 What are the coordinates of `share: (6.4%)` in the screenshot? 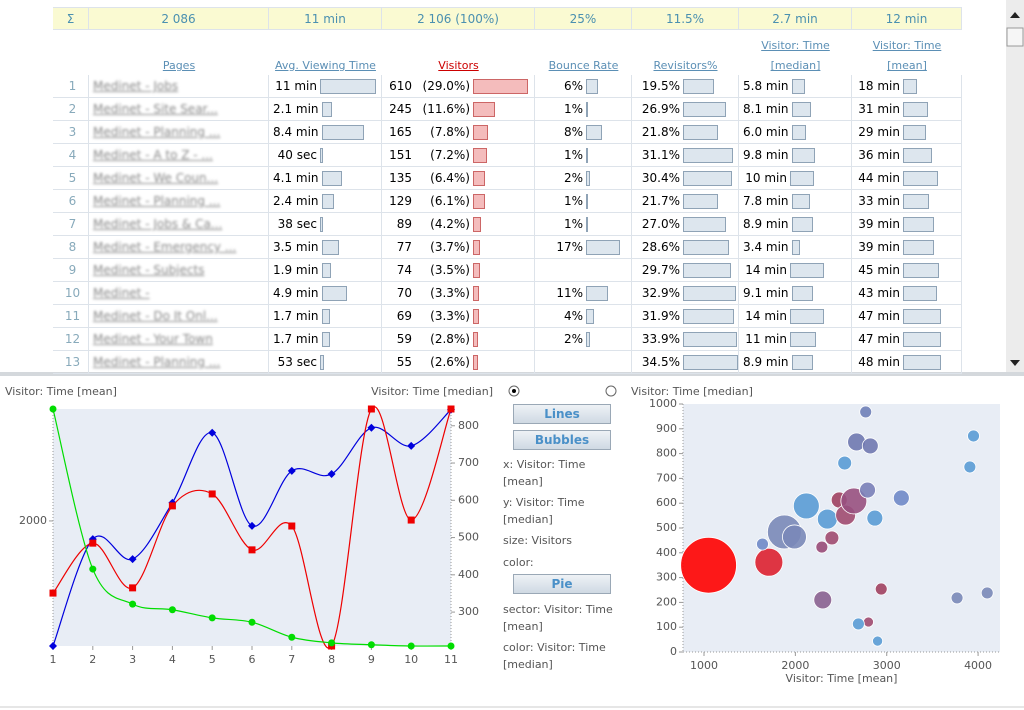 It's located at (450, 178).